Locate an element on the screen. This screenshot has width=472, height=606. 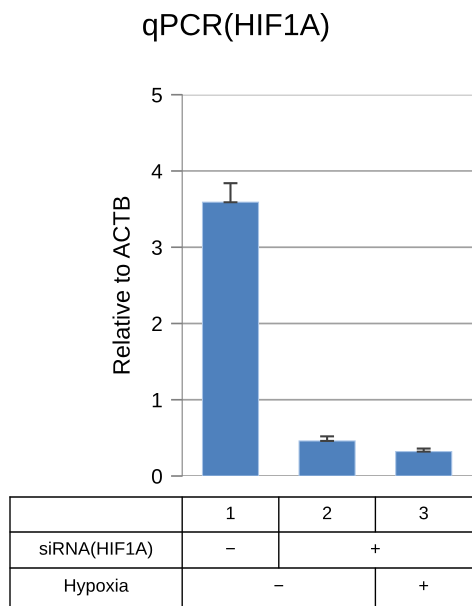
y-axis-title: Relative to ACTB is located at coordinates (121, 285).